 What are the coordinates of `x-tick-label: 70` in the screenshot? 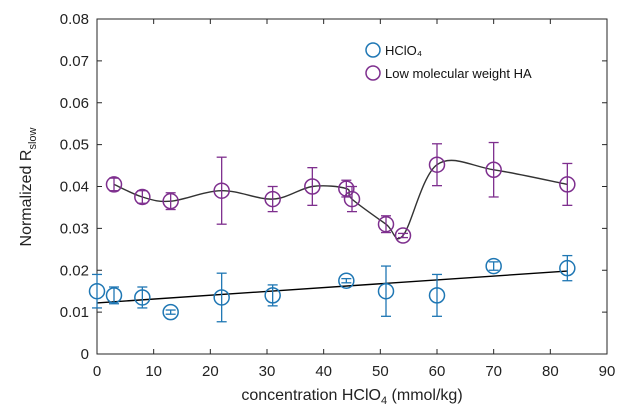 It's located at (493, 371).